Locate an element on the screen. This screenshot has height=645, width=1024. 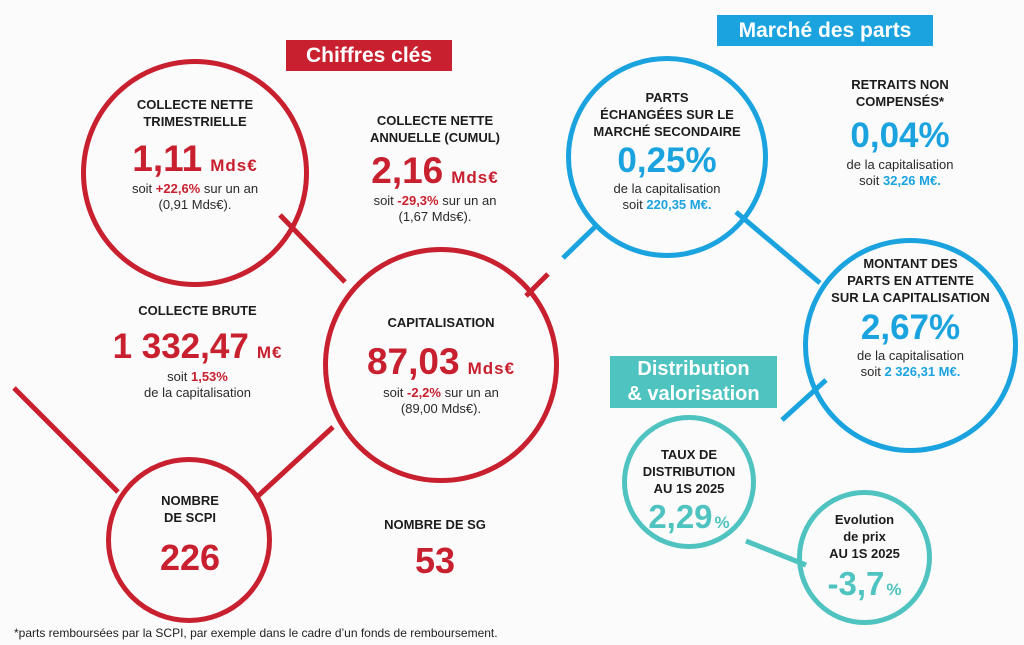
stat-label: TAUX DE DISTRIBUTION AU 1S 2025 is located at coordinates (689, 471).